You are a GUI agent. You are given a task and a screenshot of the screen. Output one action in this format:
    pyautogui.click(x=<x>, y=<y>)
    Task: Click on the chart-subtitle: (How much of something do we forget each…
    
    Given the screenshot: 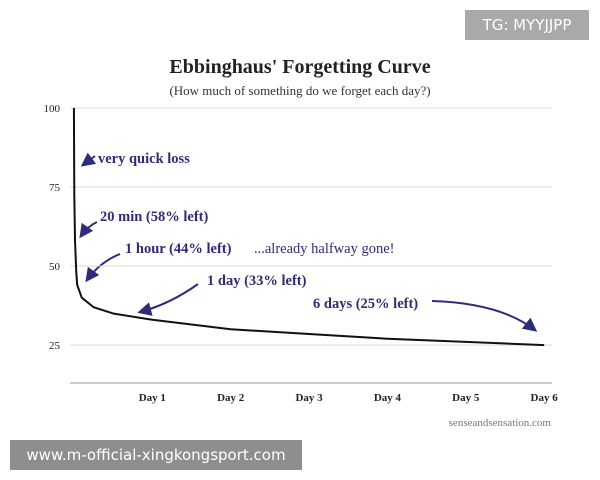 What is the action you would take?
    pyautogui.click(x=299, y=90)
    